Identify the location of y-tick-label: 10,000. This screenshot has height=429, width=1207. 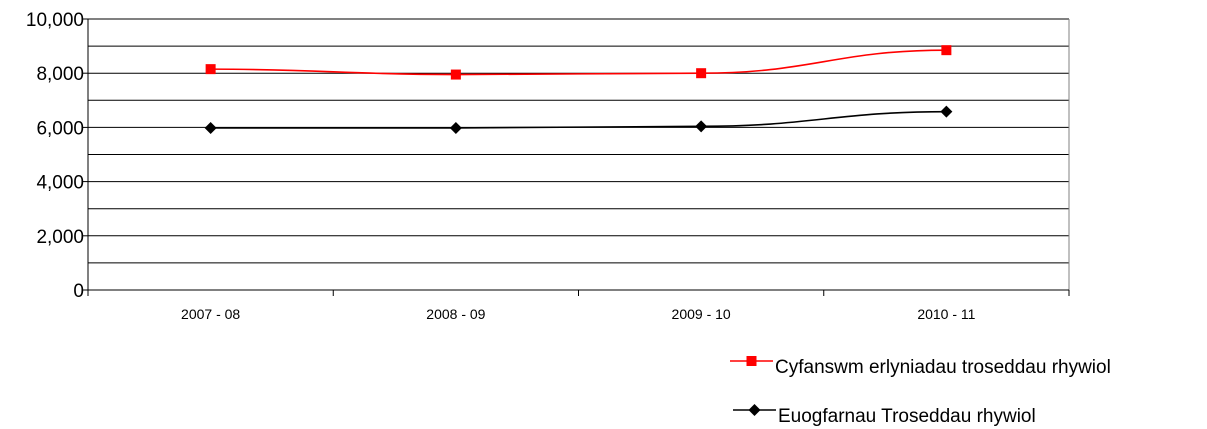
(55, 20).